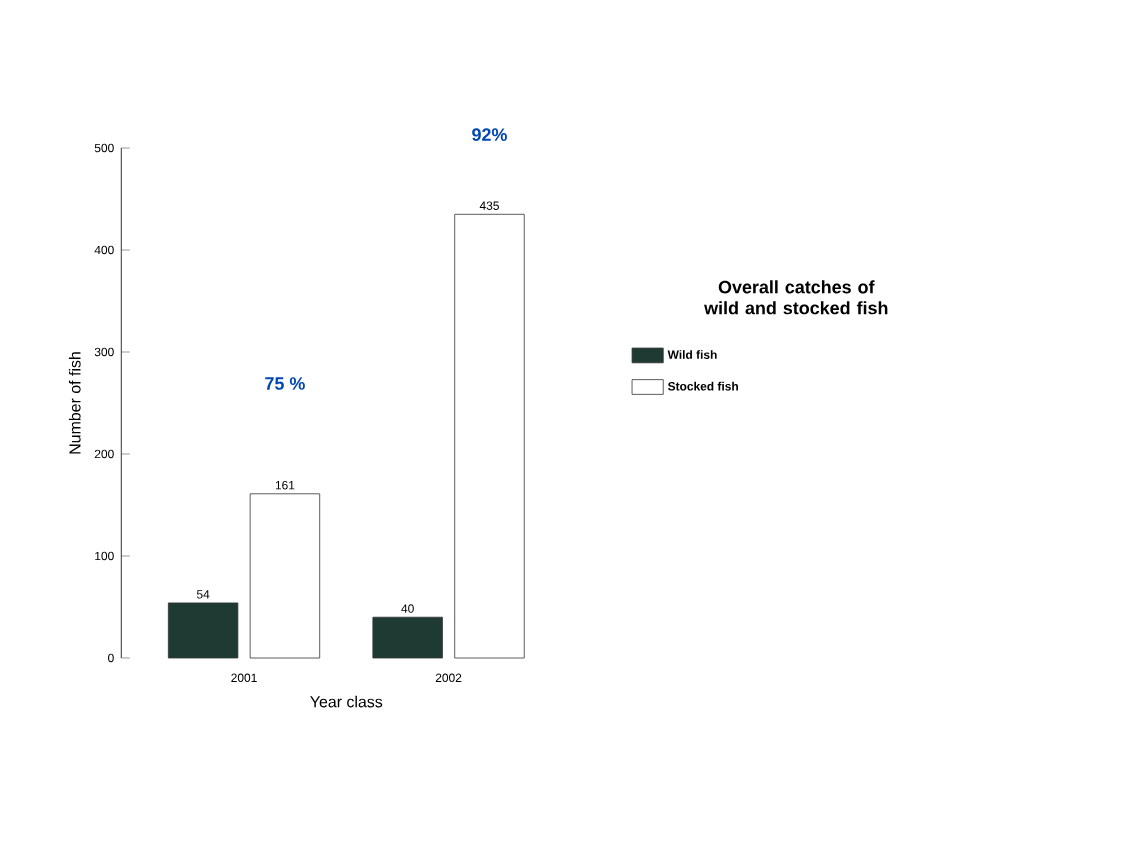  Describe the element at coordinates (489, 134) in the screenshot. I see `text: 92%` at that location.